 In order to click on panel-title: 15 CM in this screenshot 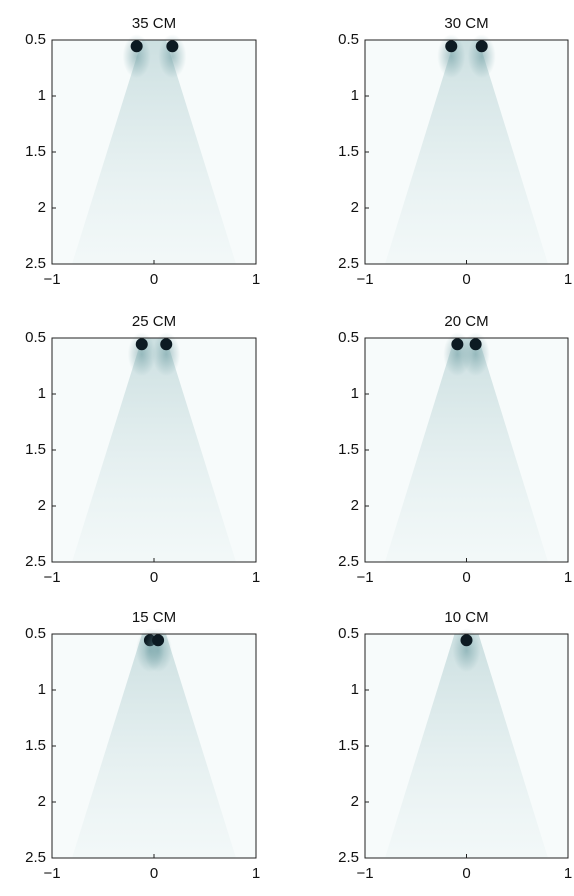, I will do `click(154, 617)`.